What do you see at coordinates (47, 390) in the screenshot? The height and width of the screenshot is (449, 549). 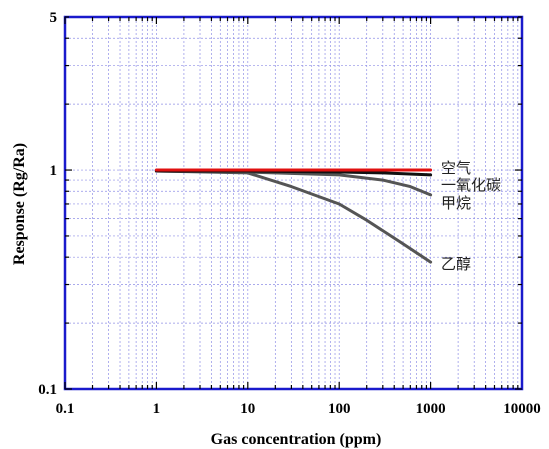 I see `y-tick-label: 0.1` at bounding box center [47, 390].